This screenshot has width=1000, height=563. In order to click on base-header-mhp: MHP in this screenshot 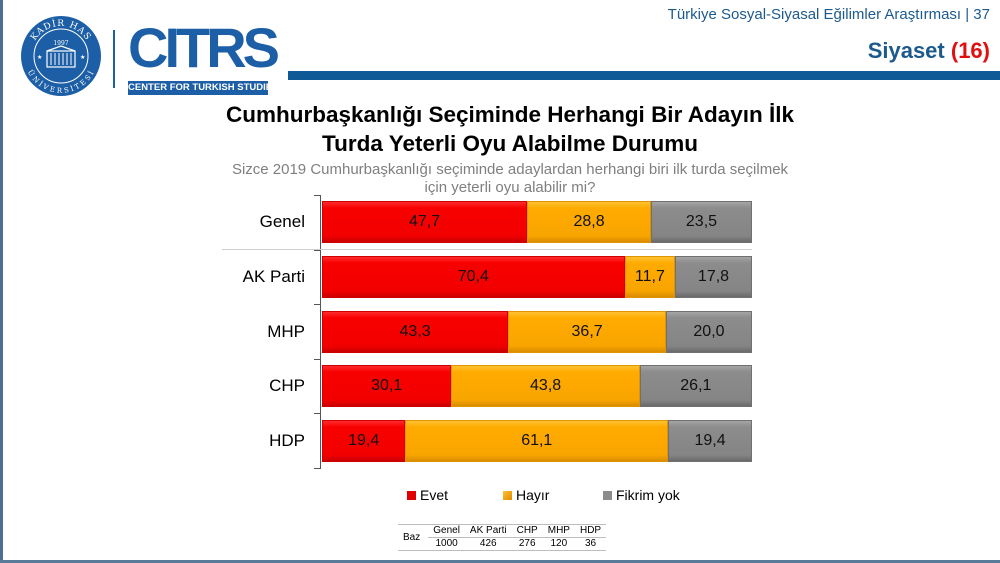, I will do `click(558, 531)`.